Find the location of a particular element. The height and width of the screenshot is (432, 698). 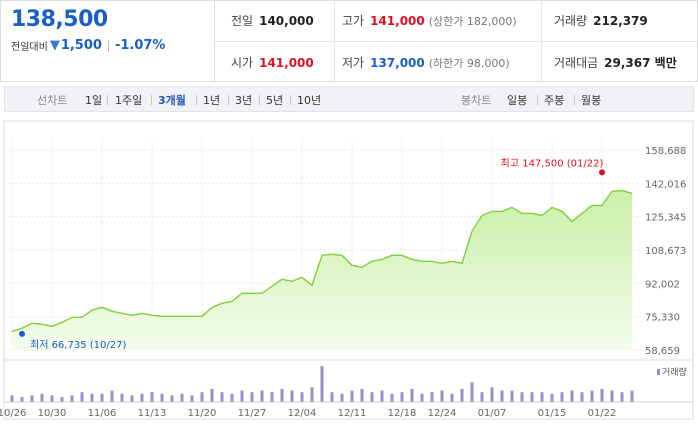

volume-value: 212,379 is located at coordinates (620, 21).